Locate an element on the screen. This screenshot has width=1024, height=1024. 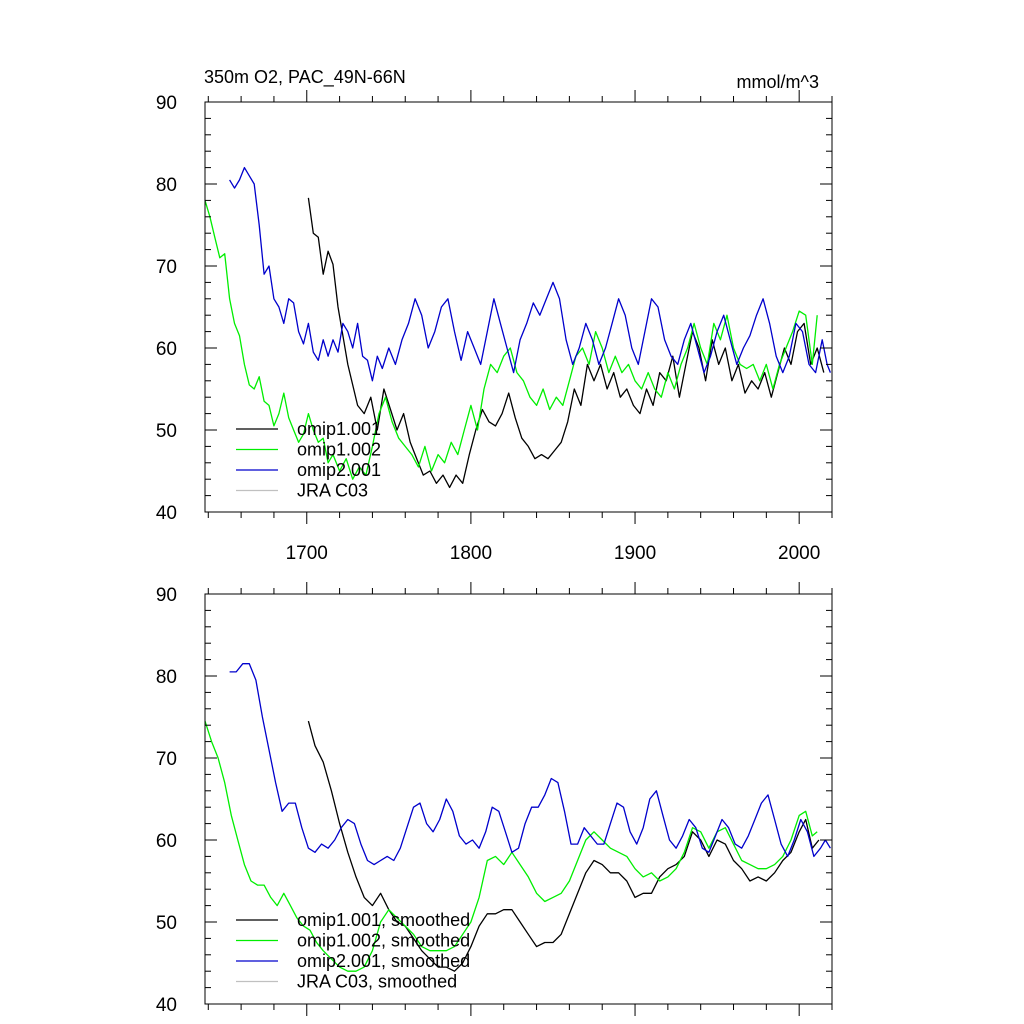
bottom-y-tick-label-1: 50 is located at coordinates (166, 923).